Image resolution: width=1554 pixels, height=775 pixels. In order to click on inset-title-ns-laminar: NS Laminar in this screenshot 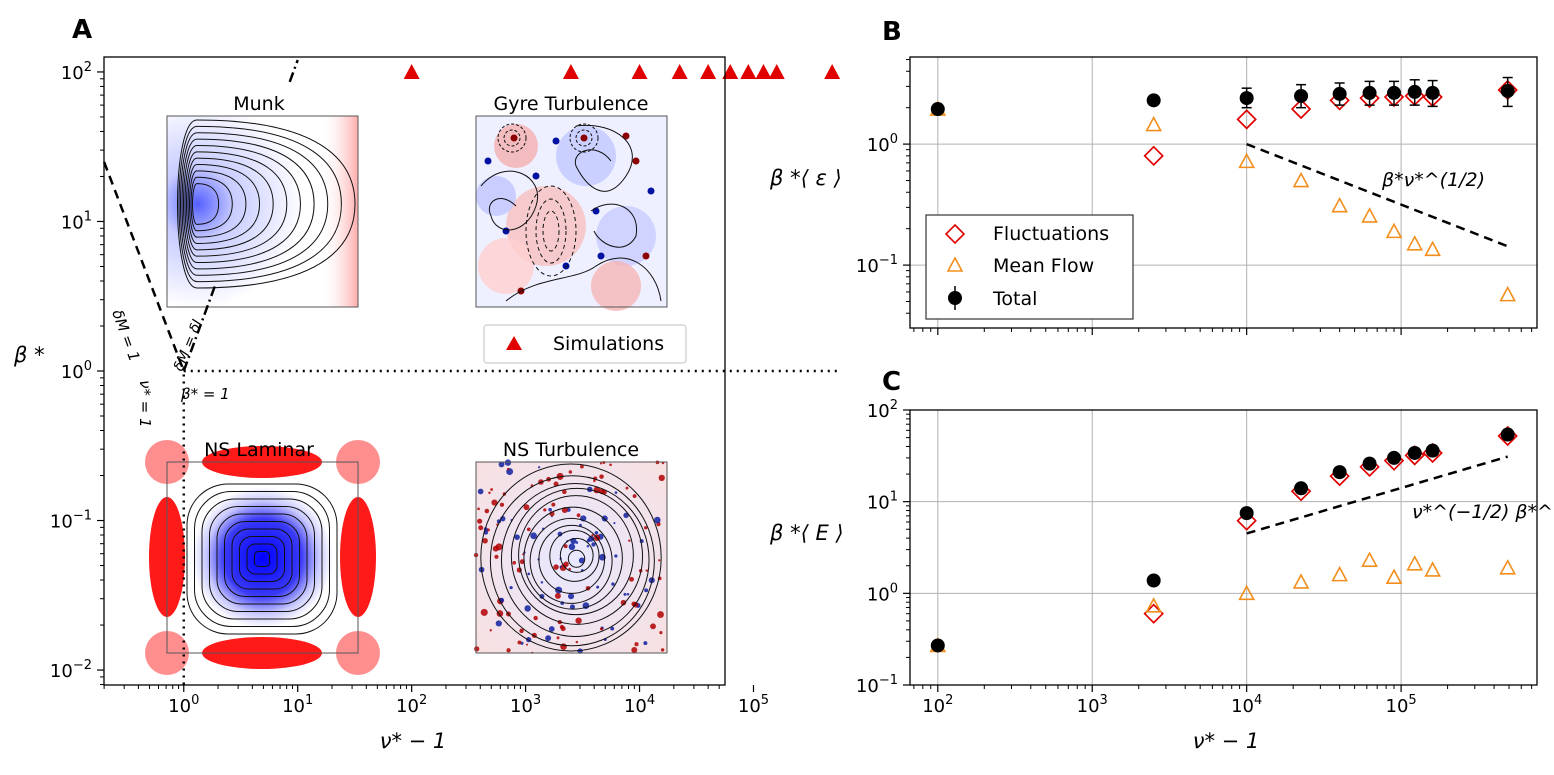, I will do `click(259, 450)`.